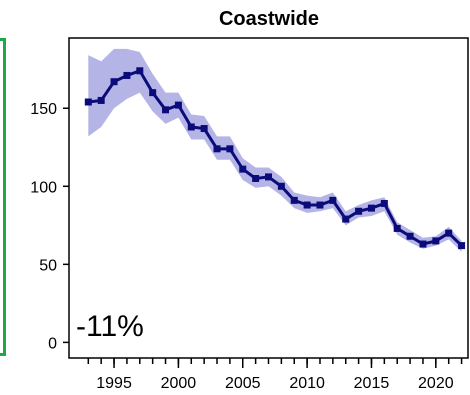 This screenshot has width=470, height=395. What do you see at coordinates (436, 383) in the screenshot?
I see `x-tick-label: 2020` at bounding box center [436, 383].